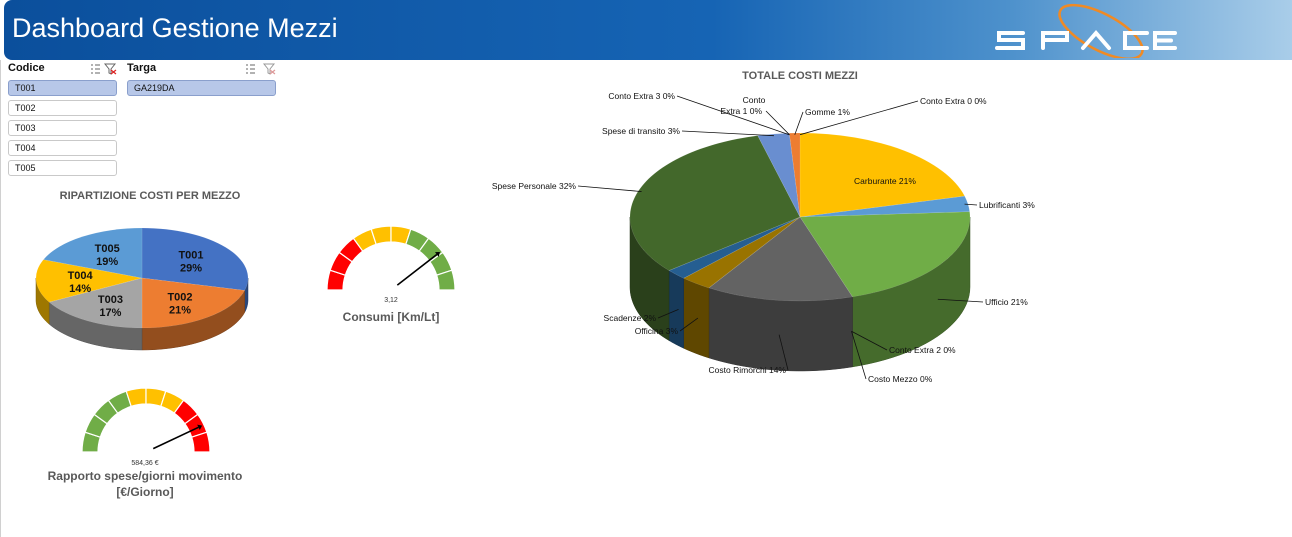  Describe the element at coordinates (62, 118) in the screenshot. I see `codice-slicer: Codice T001 T002 T003 T004 T005` at that location.